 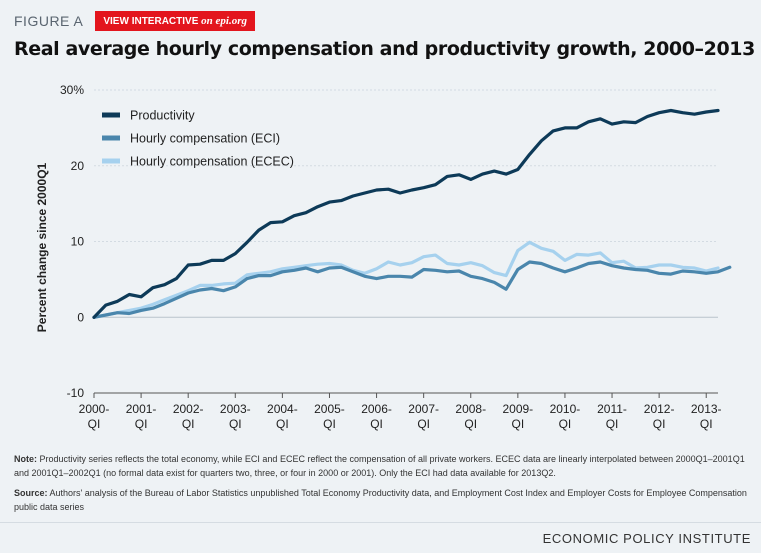 I want to click on footer-bar, so click(x=380, y=537).